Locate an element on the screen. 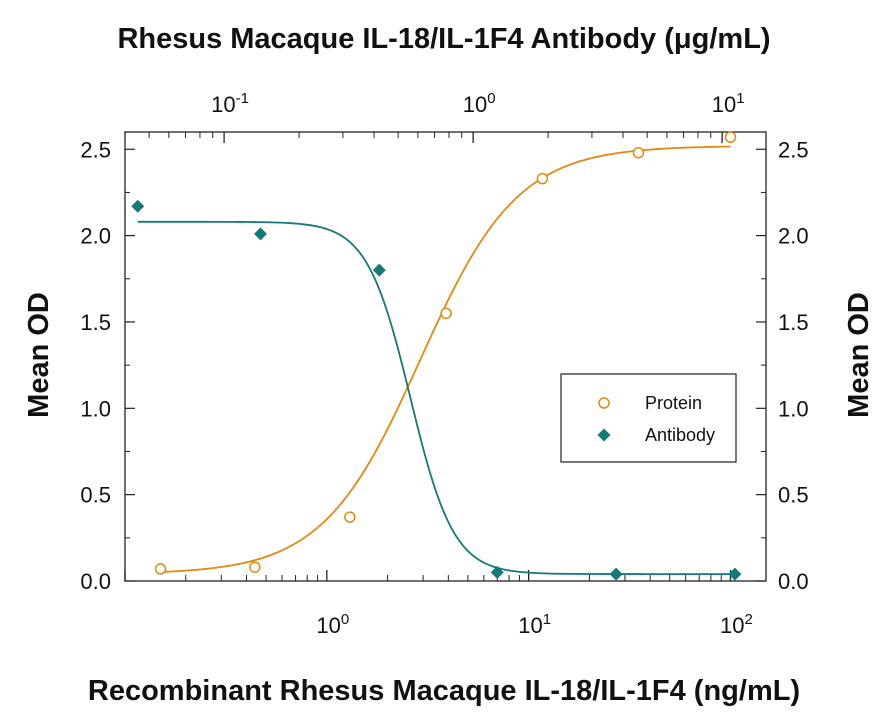 This screenshot has height=714, width=889. y-axis-title-left: Mean OD is located at coordinates (39, 355).